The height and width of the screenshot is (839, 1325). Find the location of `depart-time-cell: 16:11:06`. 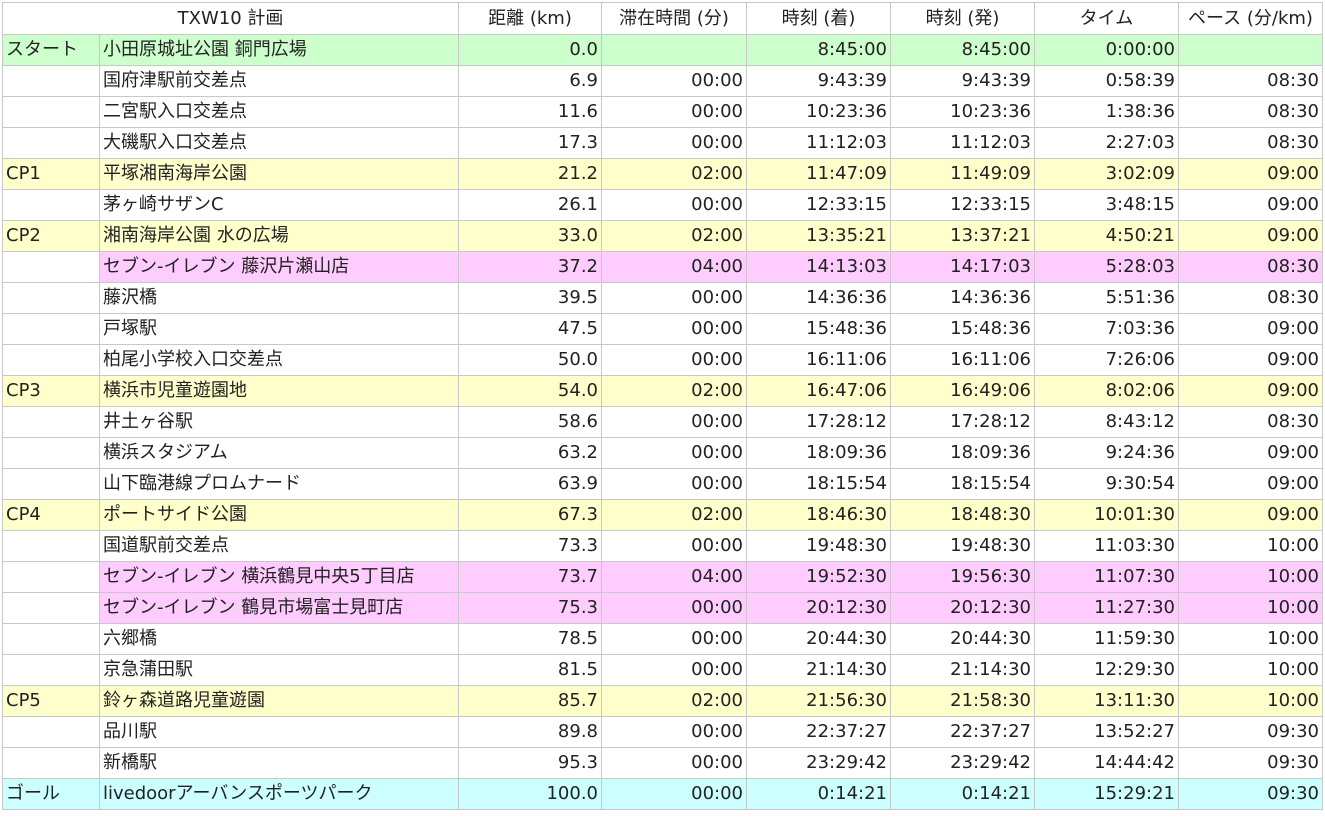

depart-time-cell: 16:11:06 is located at coordinates (962, 360).